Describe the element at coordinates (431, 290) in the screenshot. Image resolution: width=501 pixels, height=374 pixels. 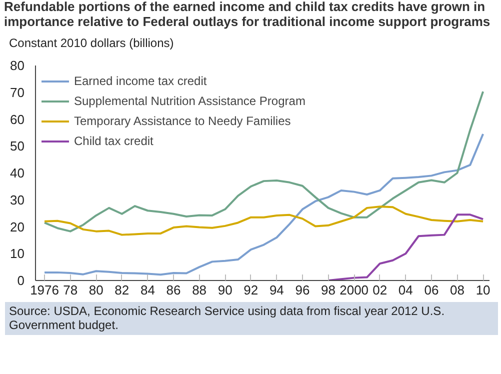
I see `x-tick-label: 06` at that location.